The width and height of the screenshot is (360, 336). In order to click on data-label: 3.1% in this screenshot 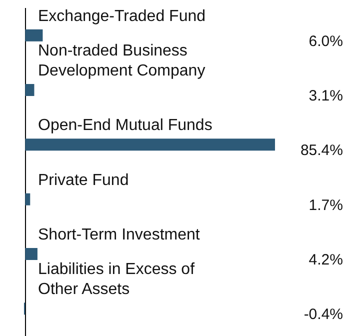, I will do `click(325, 96)`.